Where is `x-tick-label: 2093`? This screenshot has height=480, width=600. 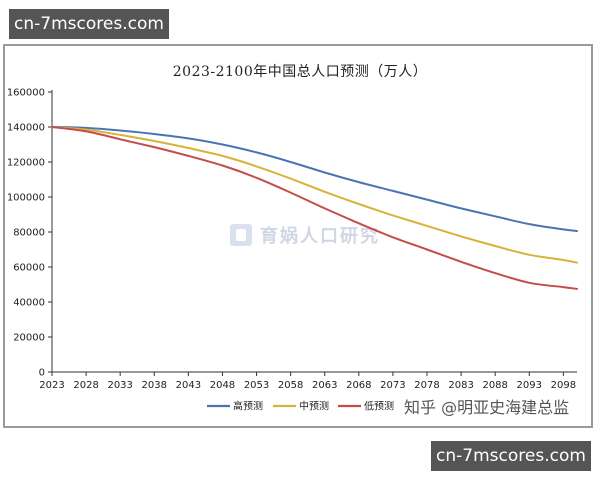
x-tick-label: 2093 is located at coordinates (529, 385).